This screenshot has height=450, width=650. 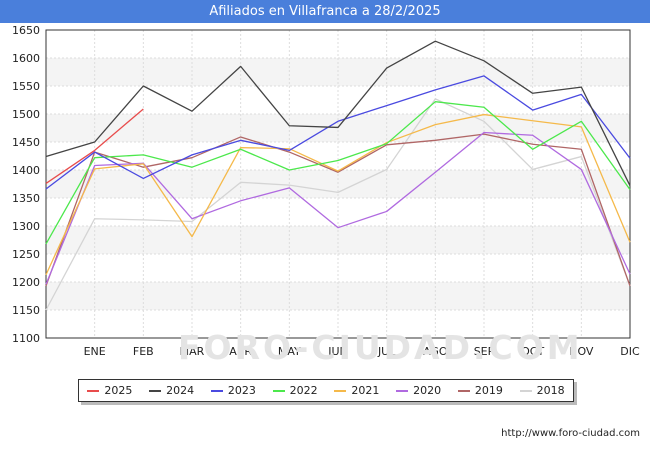 What do you see at coordinates (26, 198) in the screenshot?
I see `y-tick-label: 1350` at bounding box center [26, 198].